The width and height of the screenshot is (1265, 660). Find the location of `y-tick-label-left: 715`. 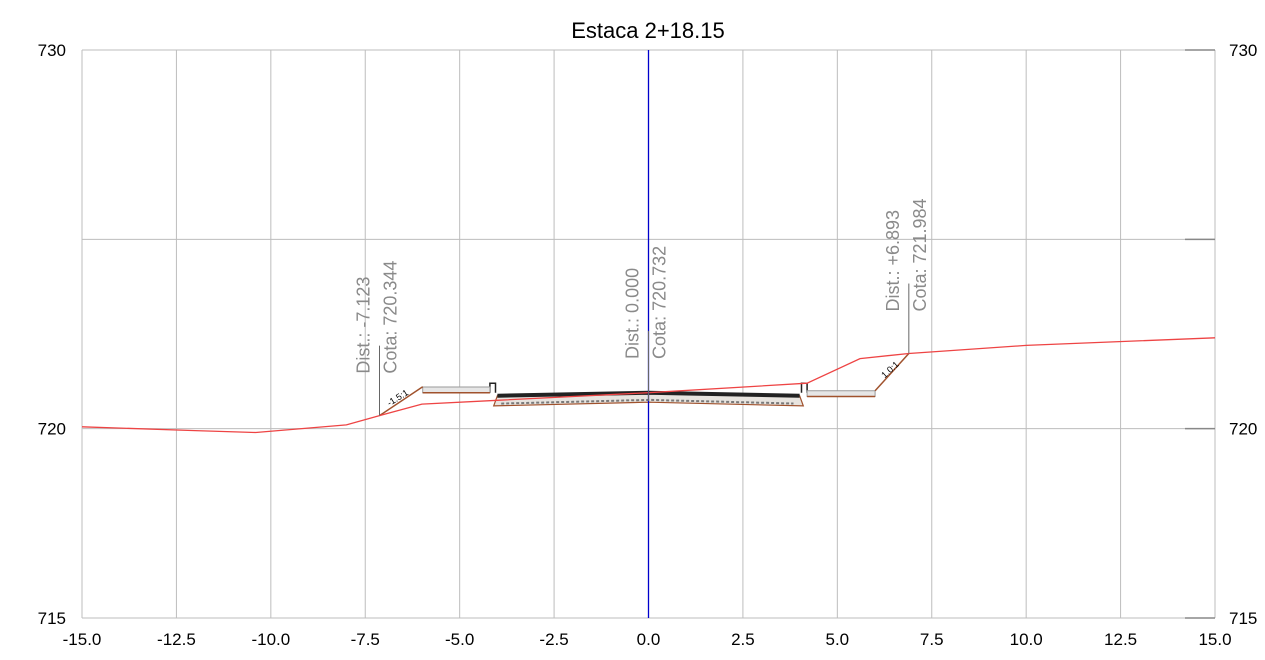

y-tick-label-left: 715 is located at coordinates (52, 618).